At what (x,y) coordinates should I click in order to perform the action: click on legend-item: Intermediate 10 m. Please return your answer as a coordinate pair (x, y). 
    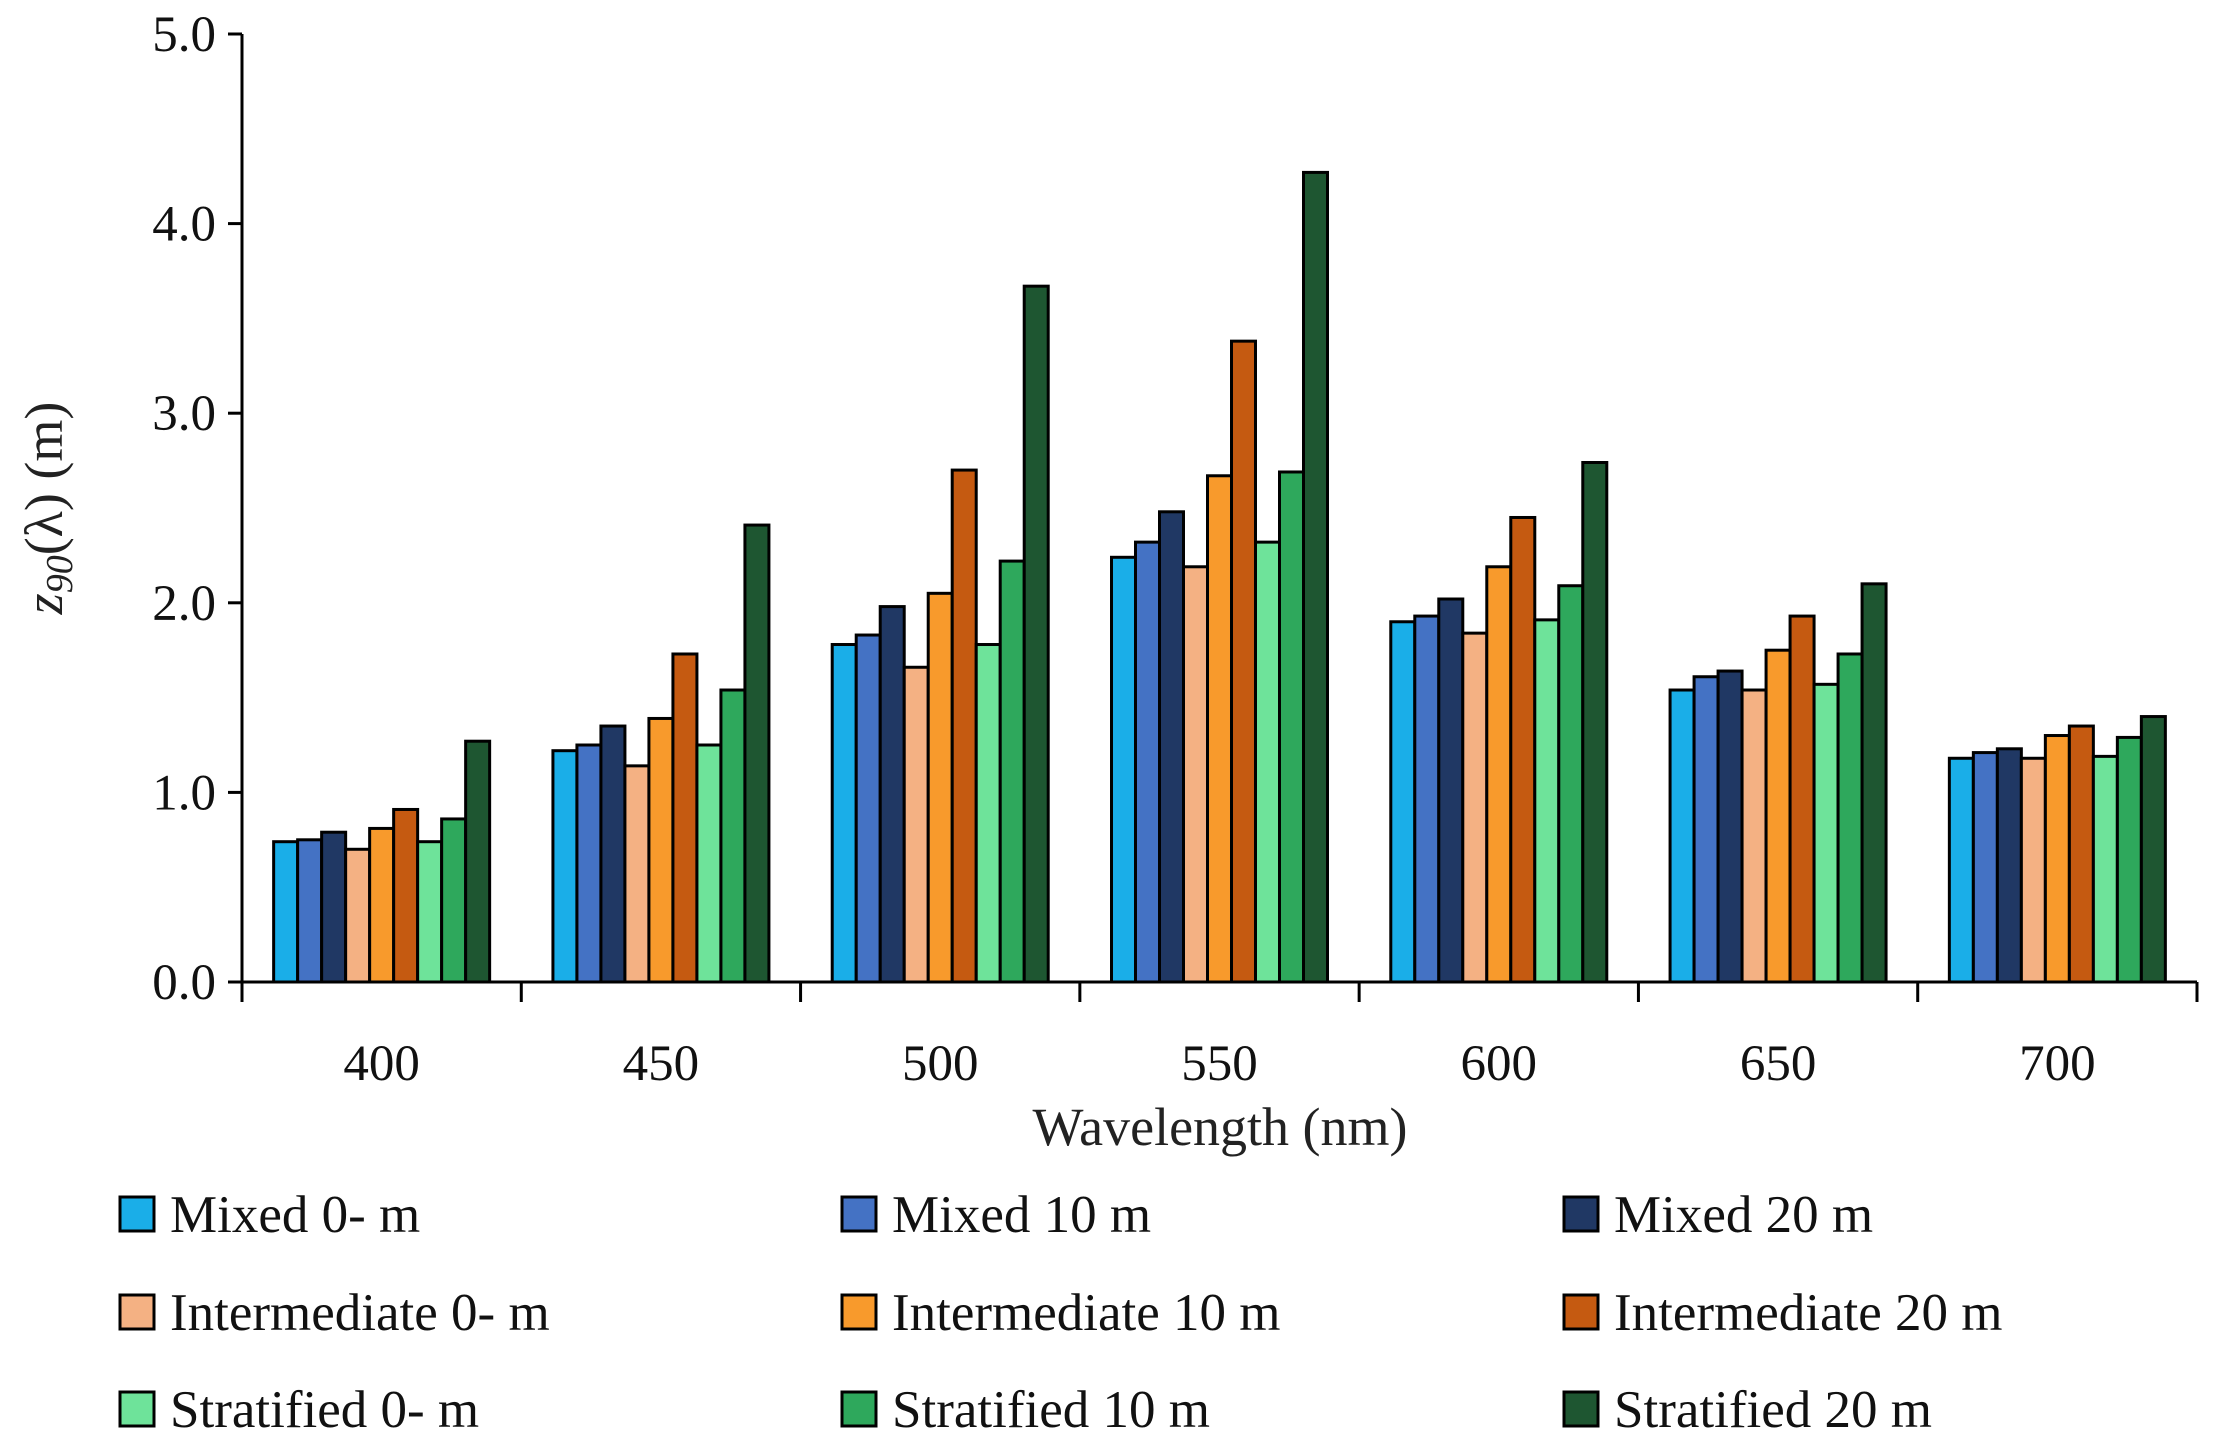
    Looking at the image, I should click on (1060, 1313).